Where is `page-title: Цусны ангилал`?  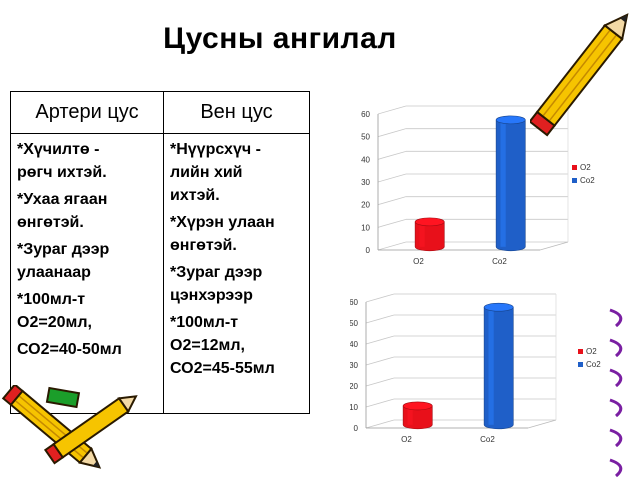 page-title: Цусны ангилал is located at coordinates (280, 38).